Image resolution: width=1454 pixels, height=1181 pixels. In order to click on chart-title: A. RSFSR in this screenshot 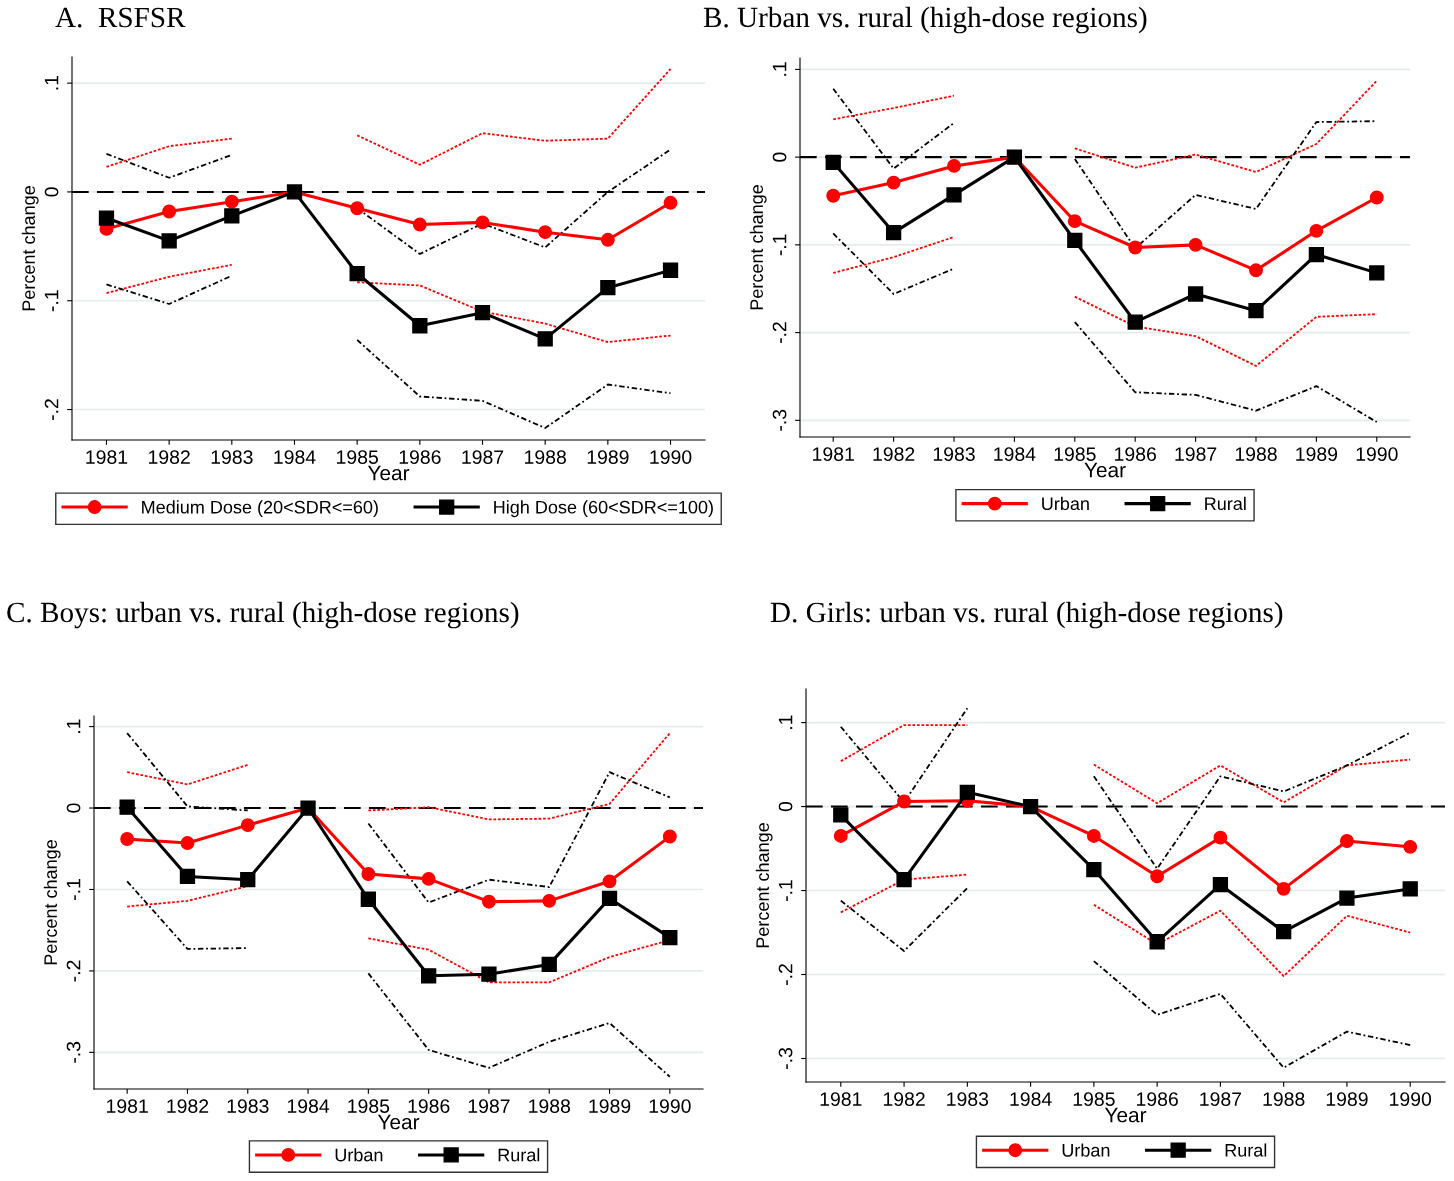, I will do `click(120, 17)`.